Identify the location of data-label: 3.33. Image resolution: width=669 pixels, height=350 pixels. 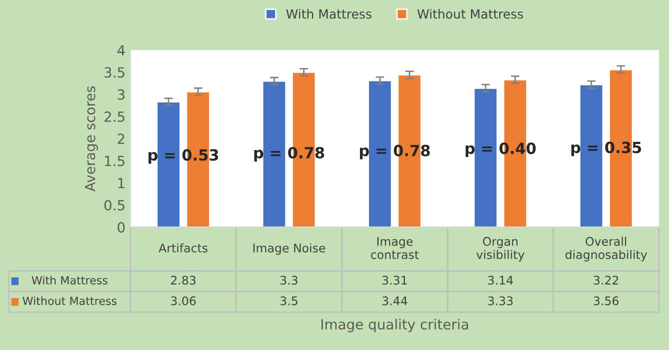
(500, 301).